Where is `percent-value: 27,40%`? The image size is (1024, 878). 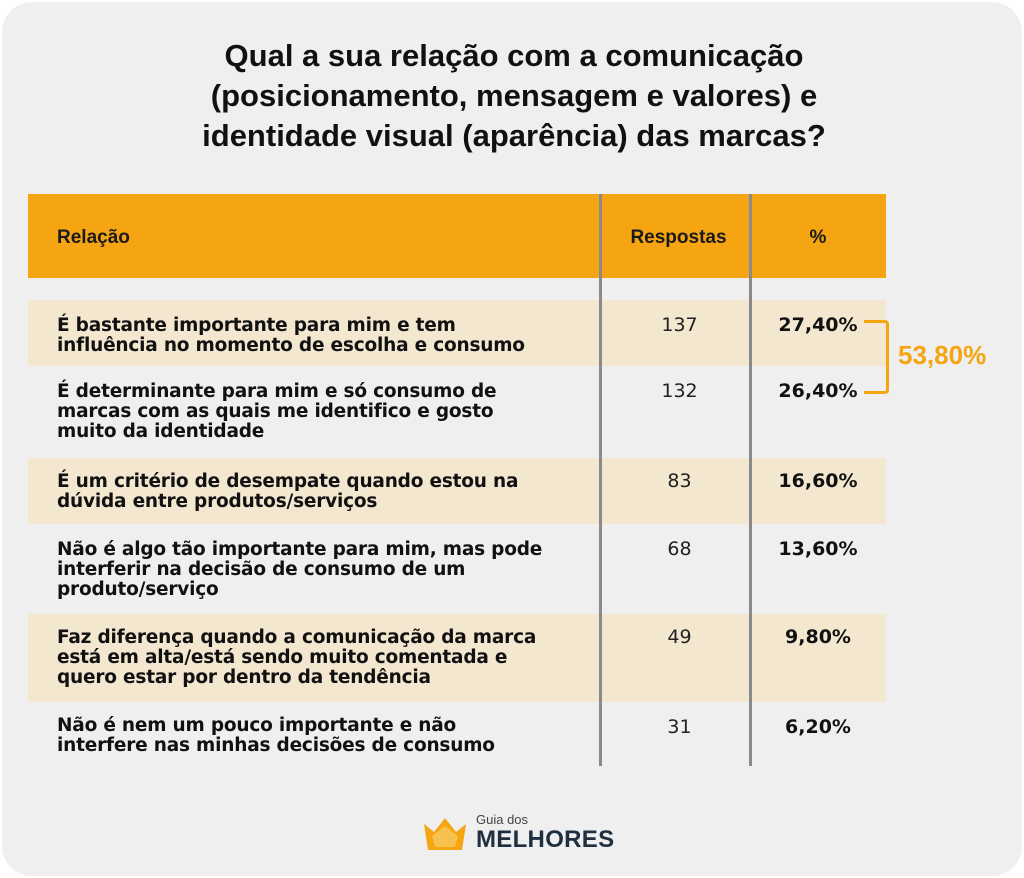
percent-value: 27,40% is located at coordinates (818, 325).